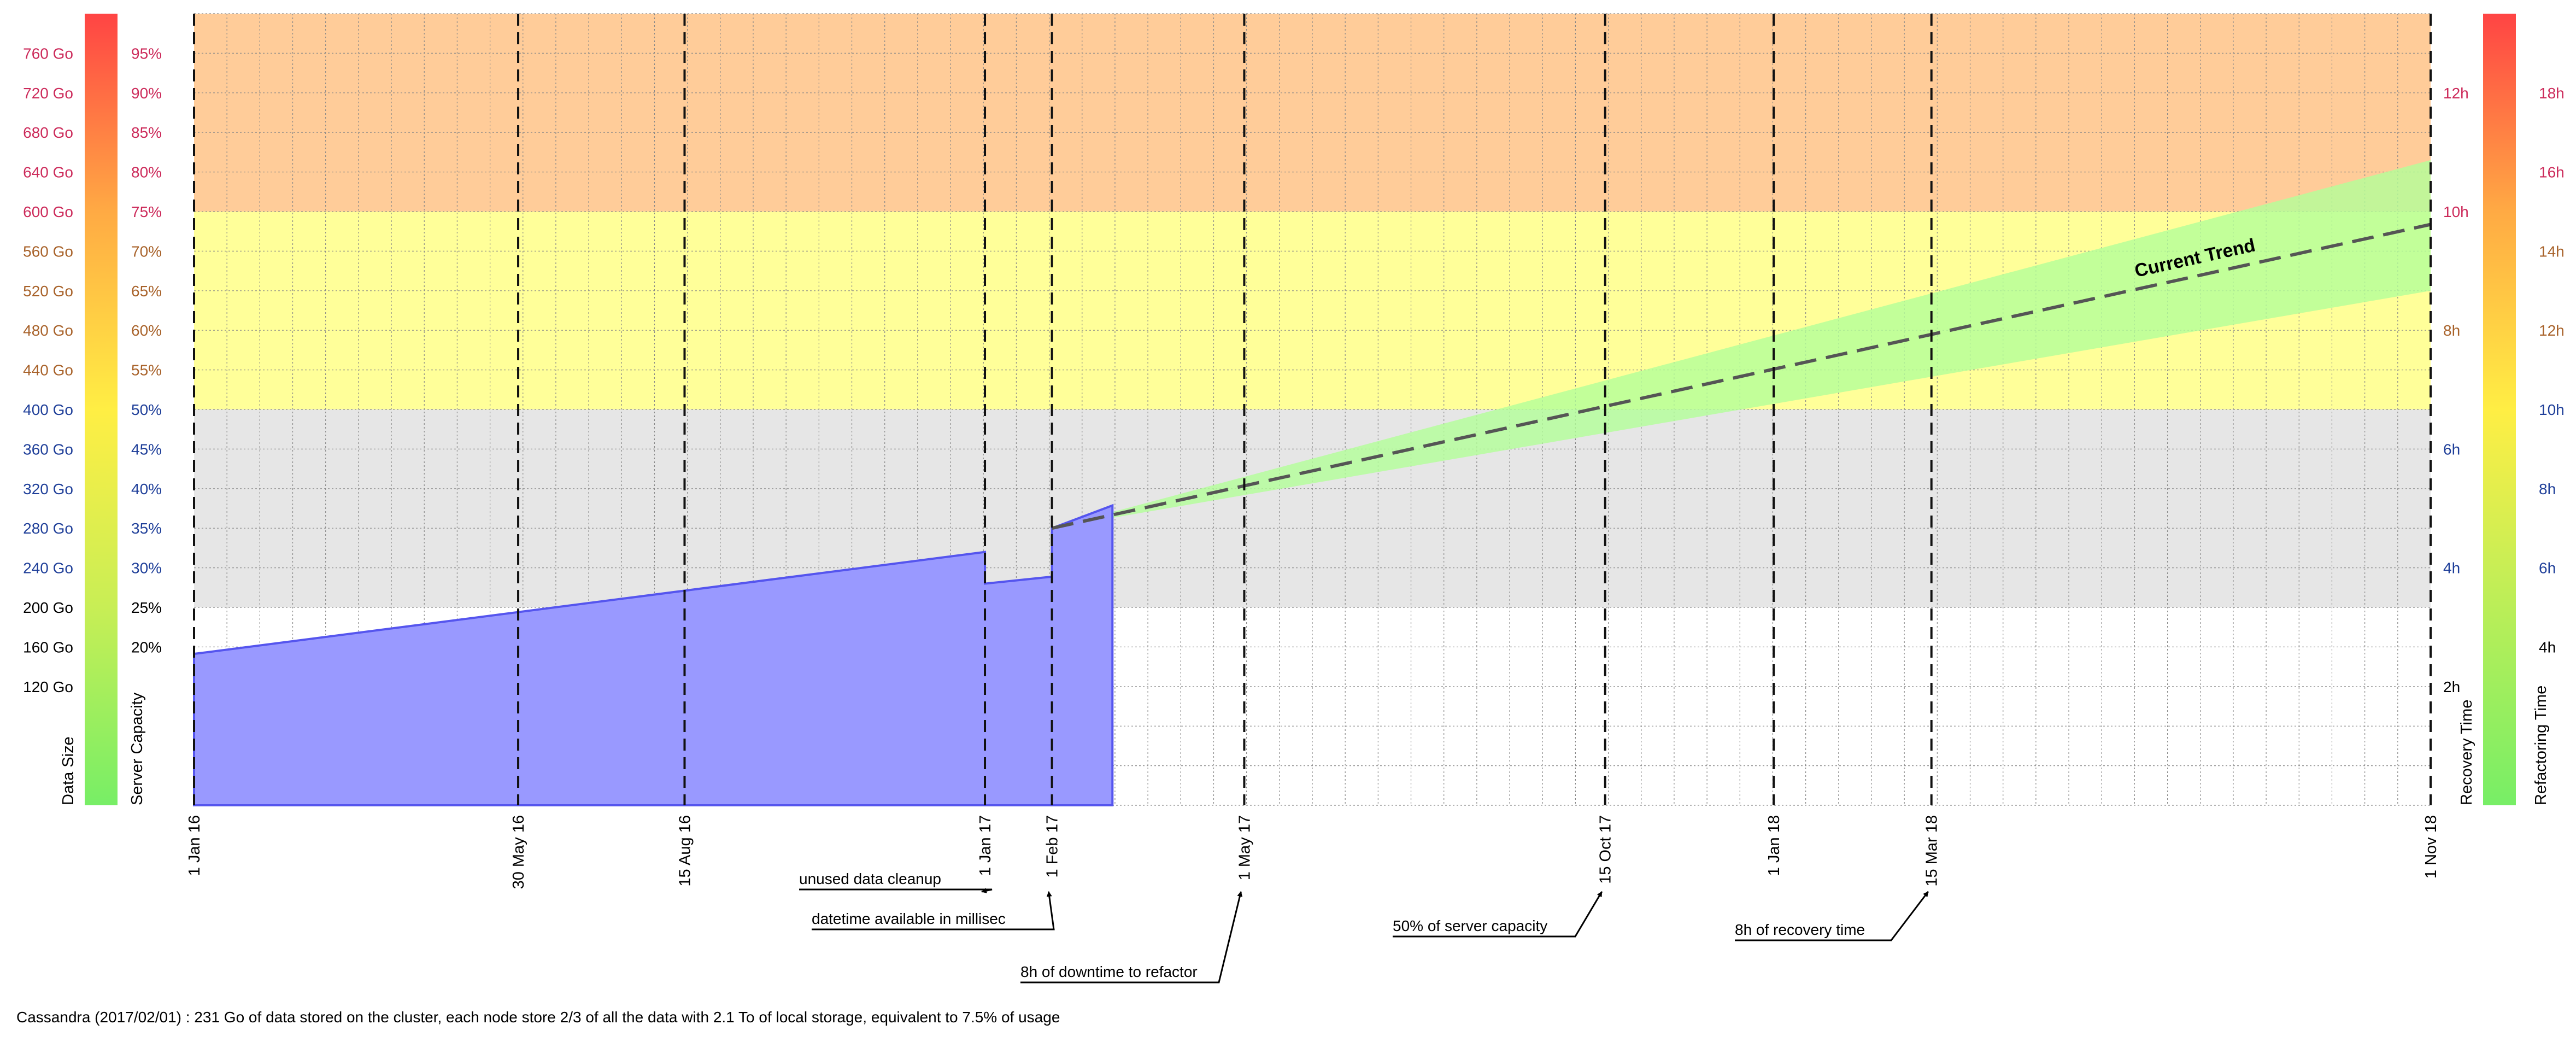  Describe the element at coordinates (2431, 847) in the screenshot. I see `x-tick-label: 1 Nov 18` at that location.